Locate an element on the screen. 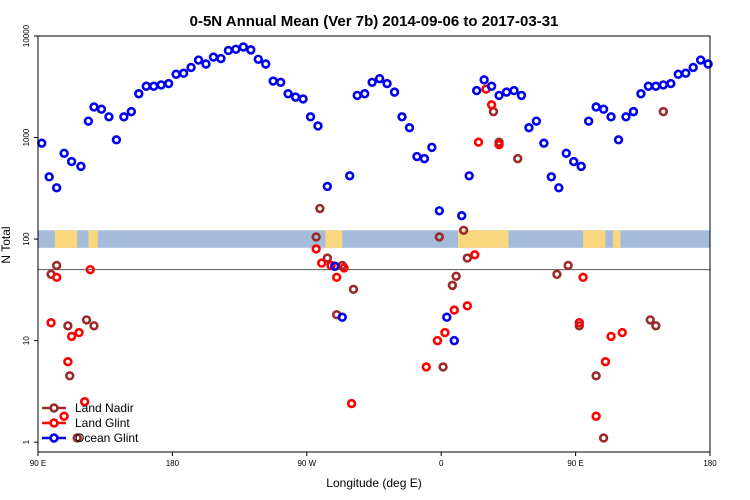 The width and height of the screenshot is (750, 500). y-tick-label: 1000 is located at coordinates (26, 137).